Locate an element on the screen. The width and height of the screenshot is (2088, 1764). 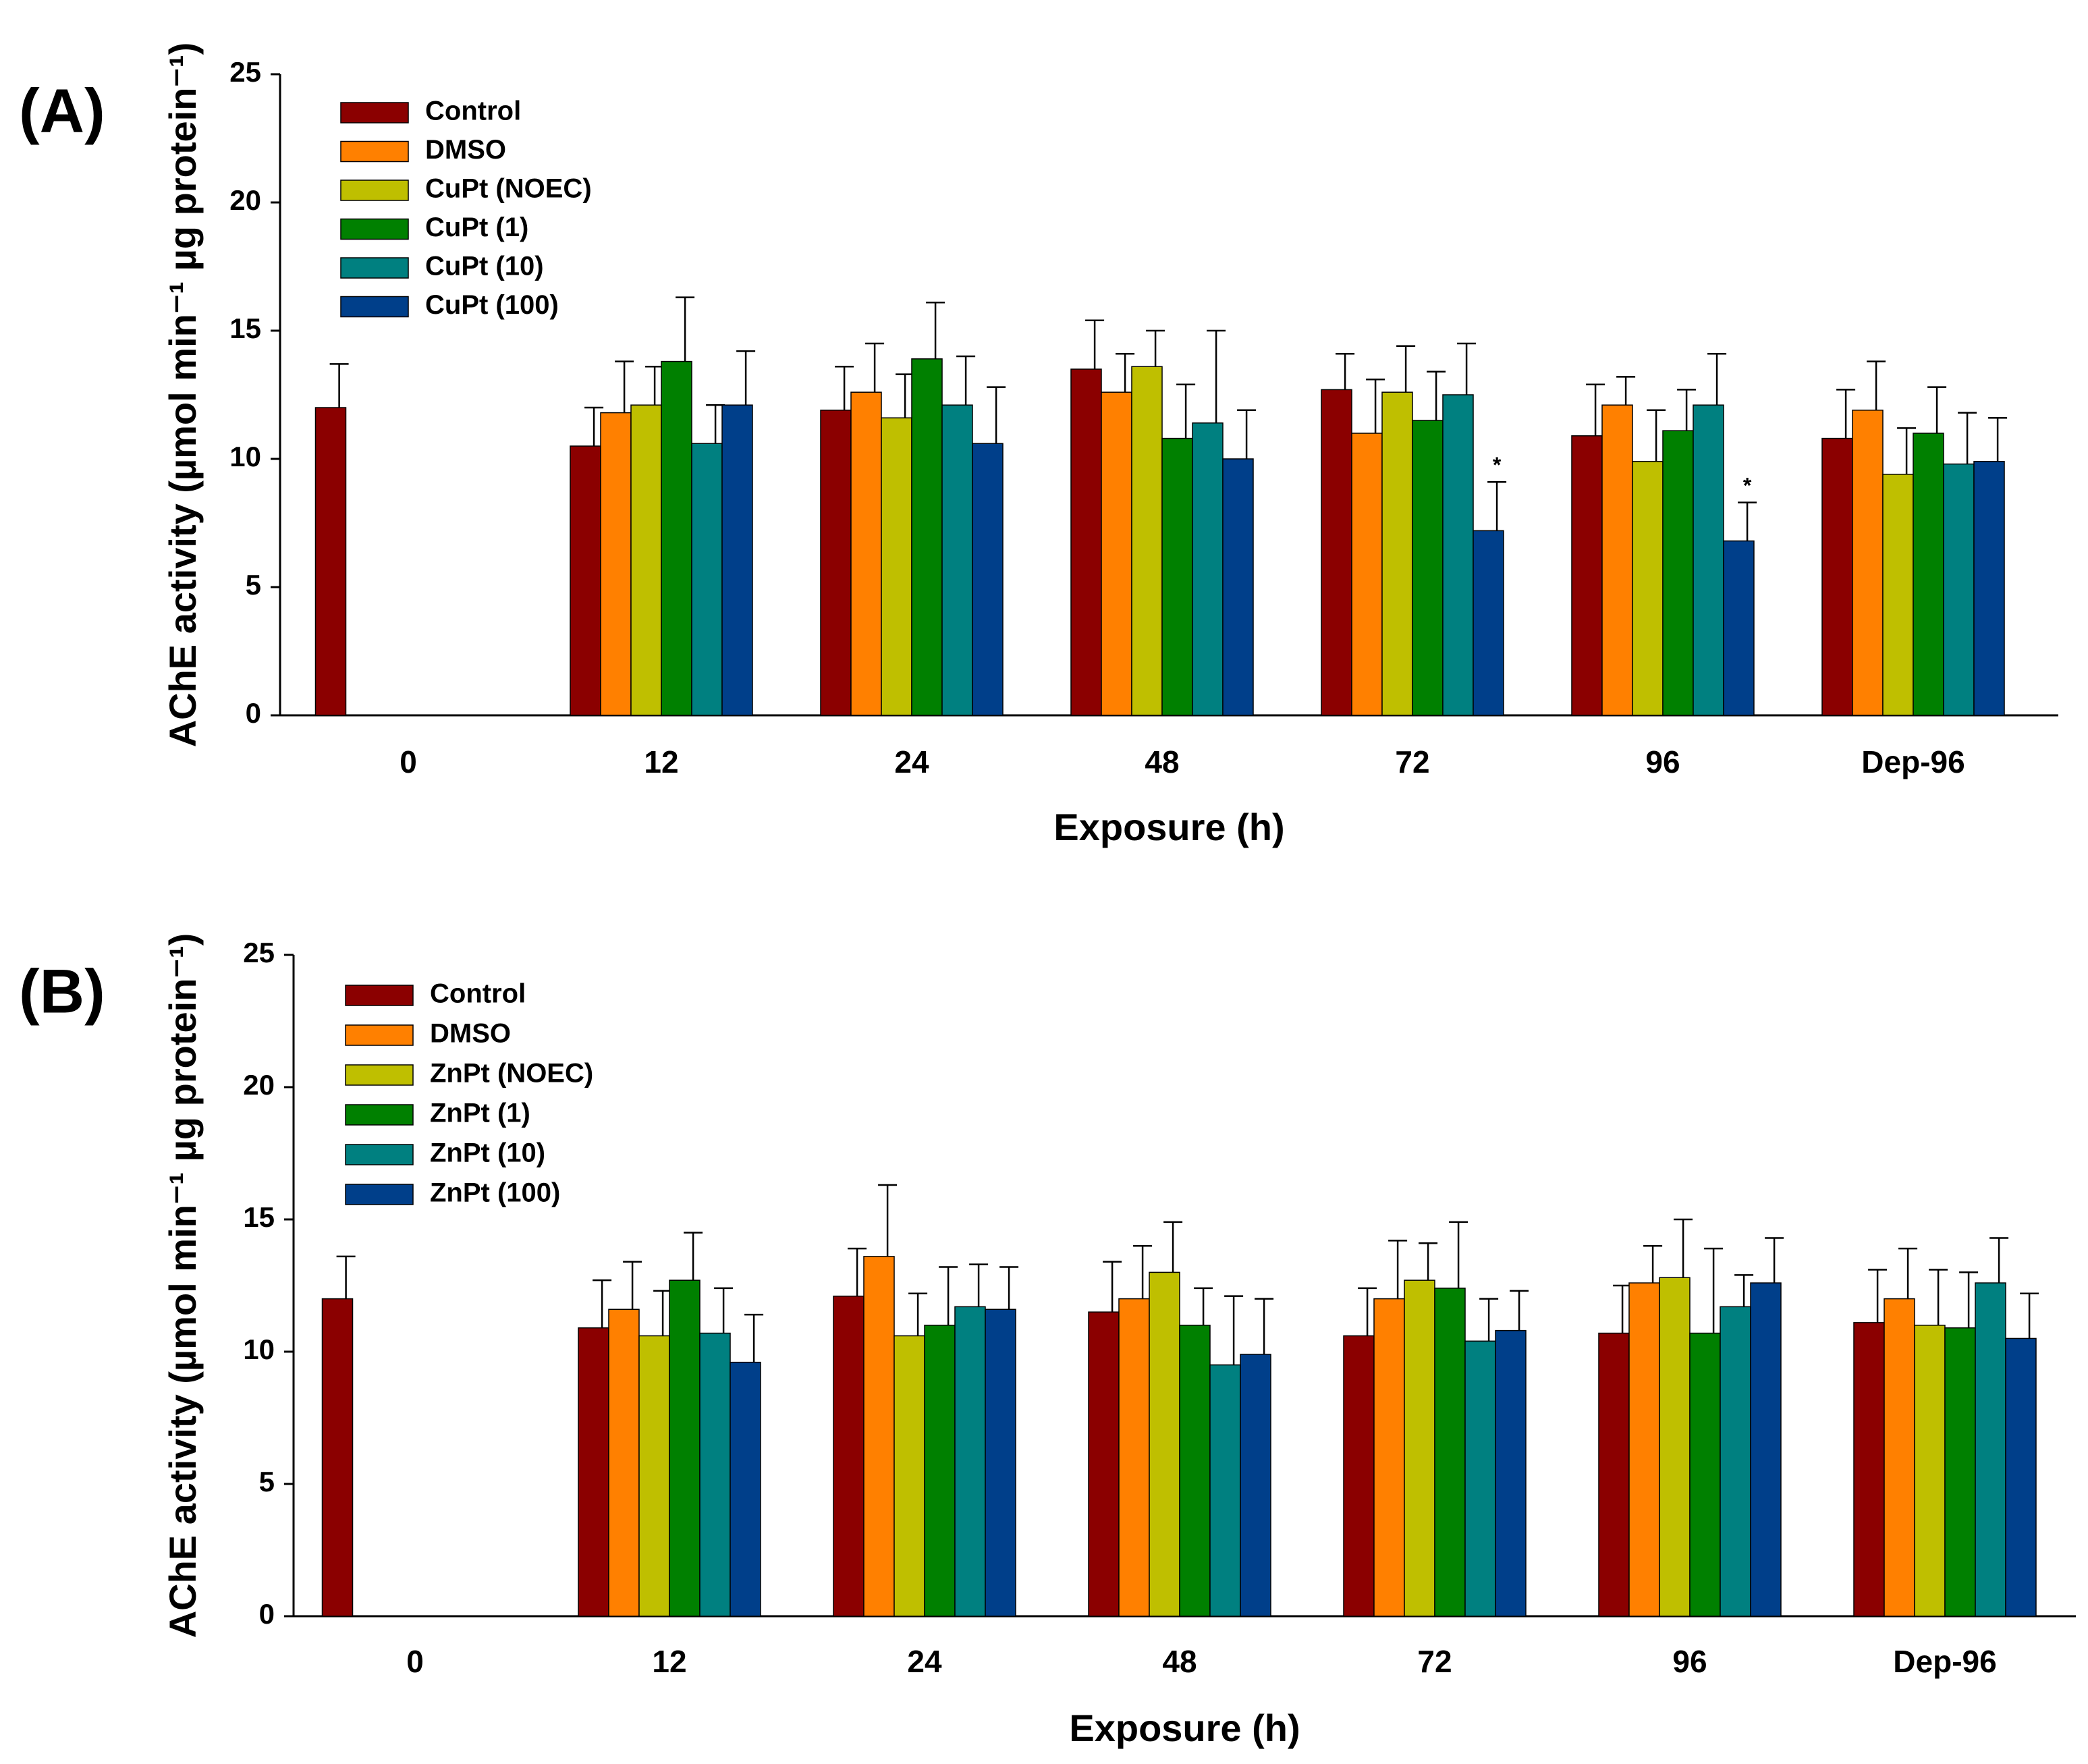
legend-label: CuPt (100) is located at coordinates (492, 305).